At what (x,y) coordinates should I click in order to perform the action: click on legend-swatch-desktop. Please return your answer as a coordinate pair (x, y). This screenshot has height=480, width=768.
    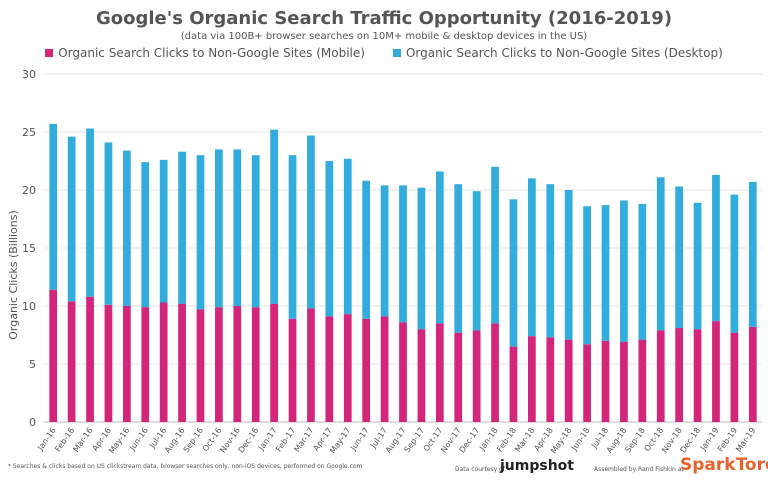
    Looking at the image, I should click on (396, 53).